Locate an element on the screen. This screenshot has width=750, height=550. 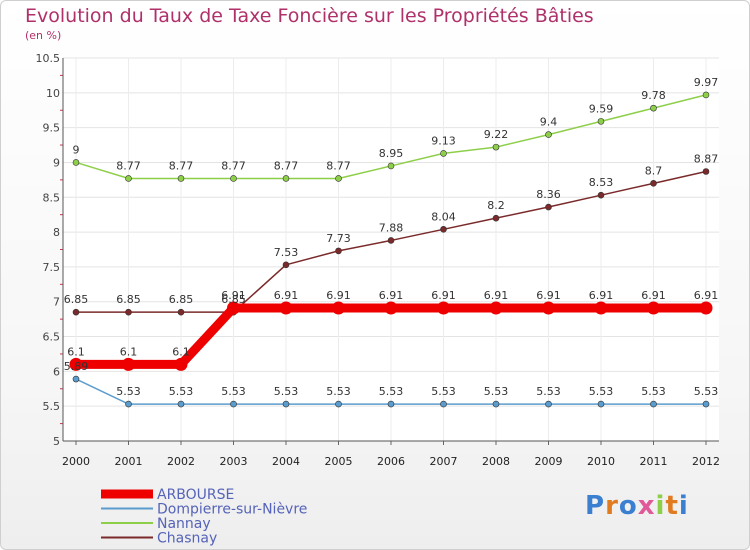
y-tick-label: 5.5 is located at coordinates (52, 406).